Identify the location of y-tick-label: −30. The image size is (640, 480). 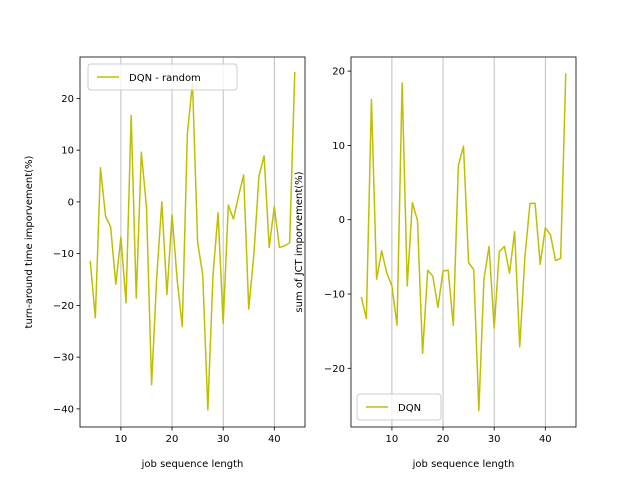
(63, 358).